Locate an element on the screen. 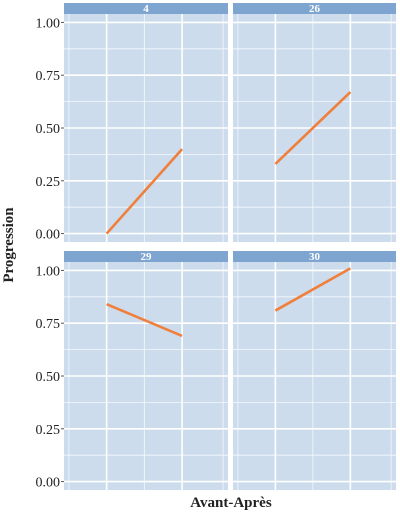  panel-title: 26 is located at coordinates (315, 9).